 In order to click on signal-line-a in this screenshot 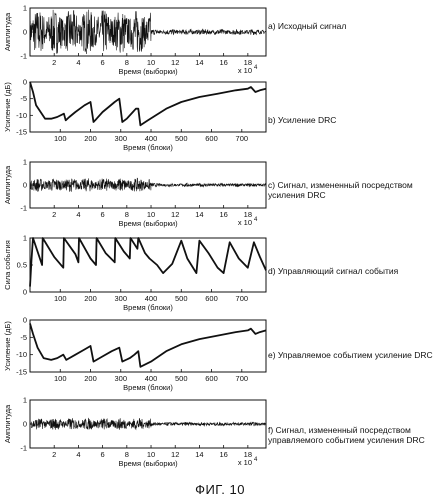, I will do `click(148, 32)`.